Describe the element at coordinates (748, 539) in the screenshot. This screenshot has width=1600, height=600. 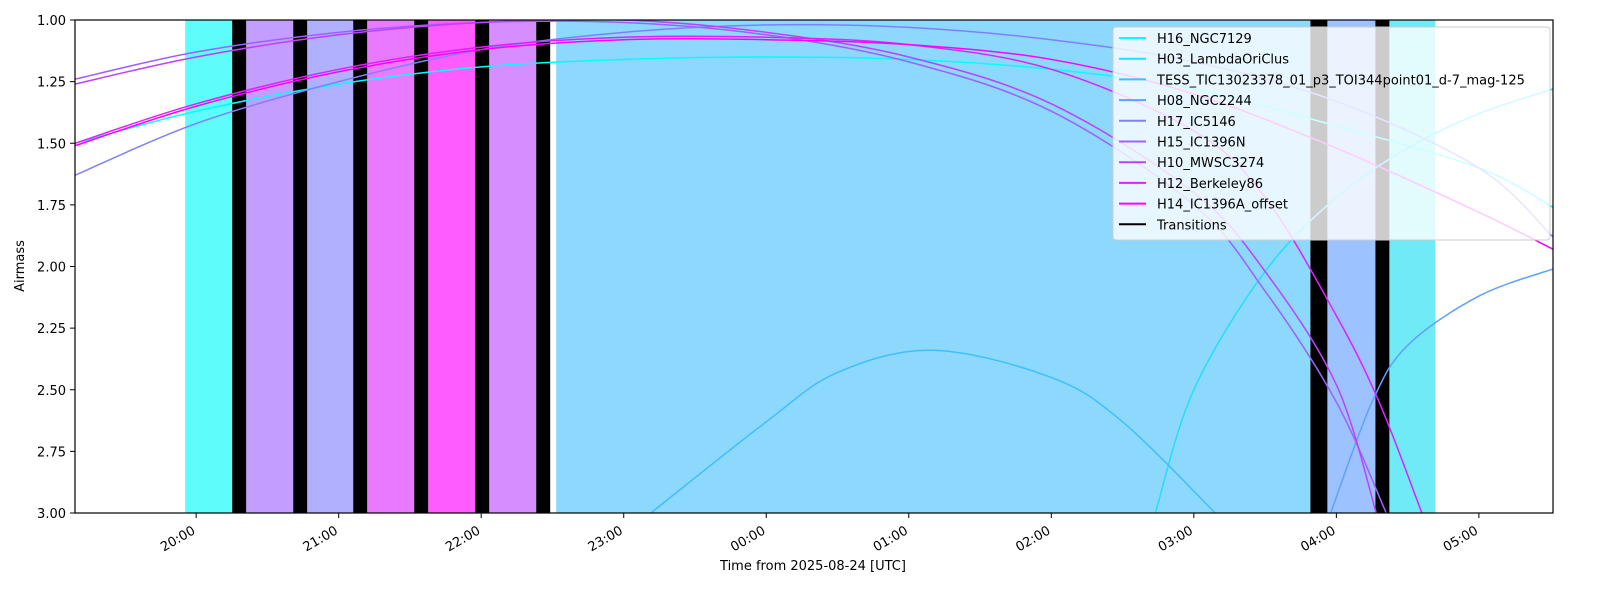
I see `x-tick-label: 00:00` at that location.